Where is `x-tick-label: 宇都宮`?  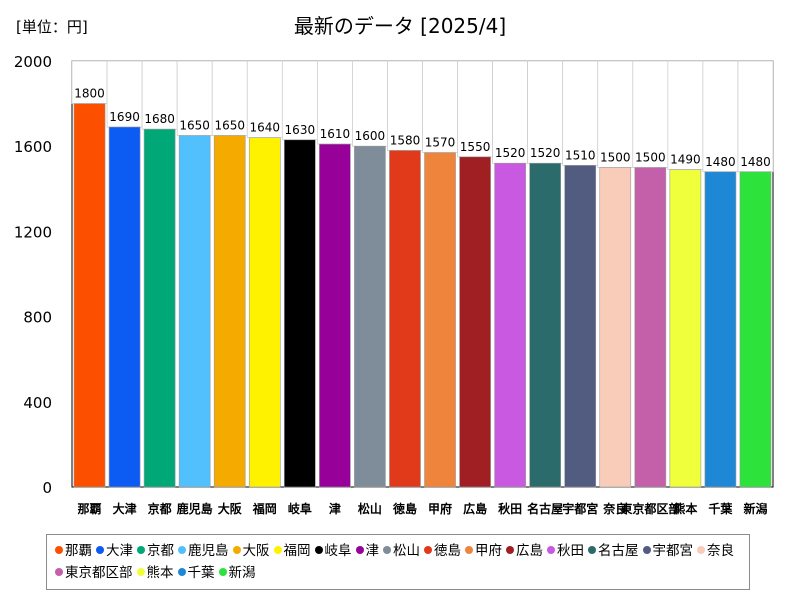
x-tick-label: 宇都宮 is located at coordinates (580, 508).